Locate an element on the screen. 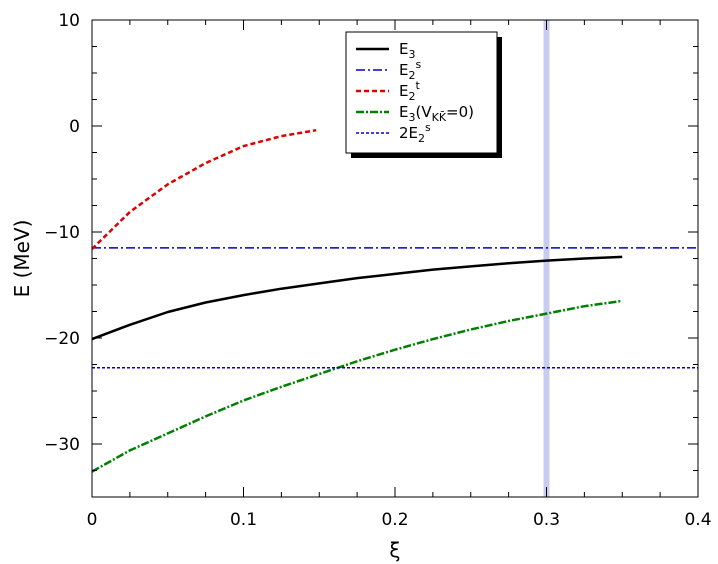  x-tick-label: 0 is located at coordinates (92, 520).